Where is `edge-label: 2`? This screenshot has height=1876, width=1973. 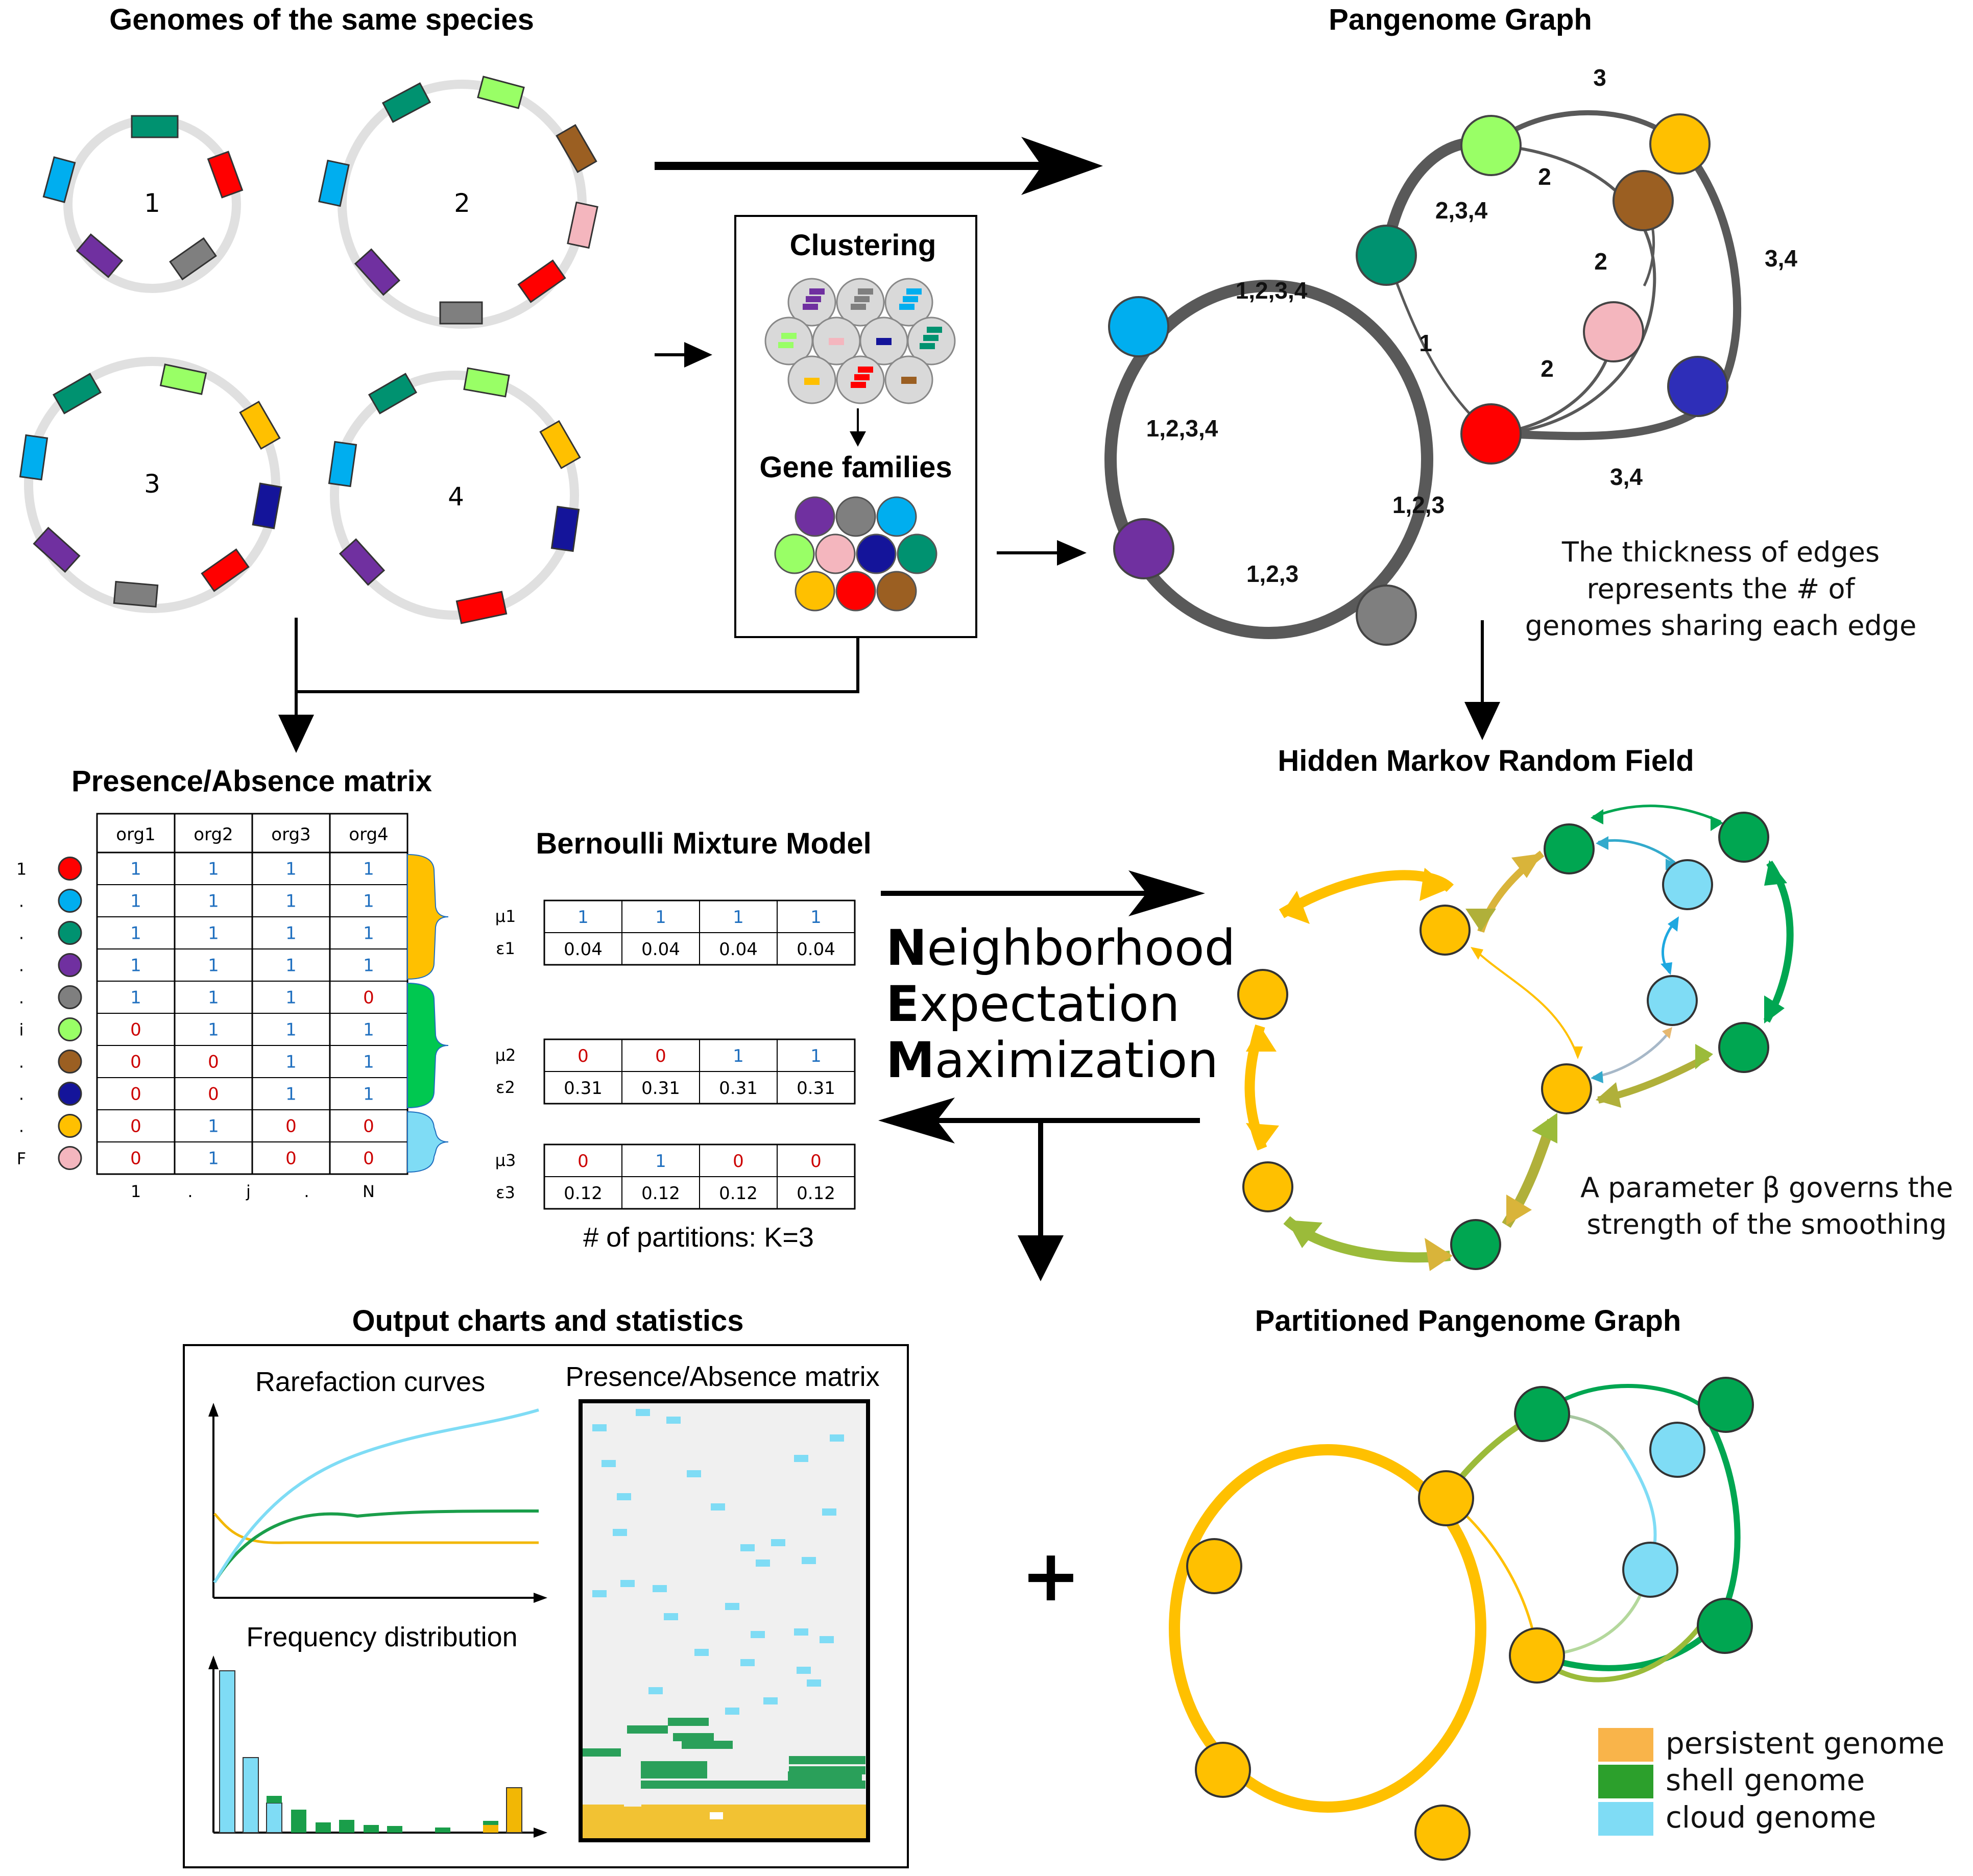
edge-label: 2 is located at coordinates (1547, 369).